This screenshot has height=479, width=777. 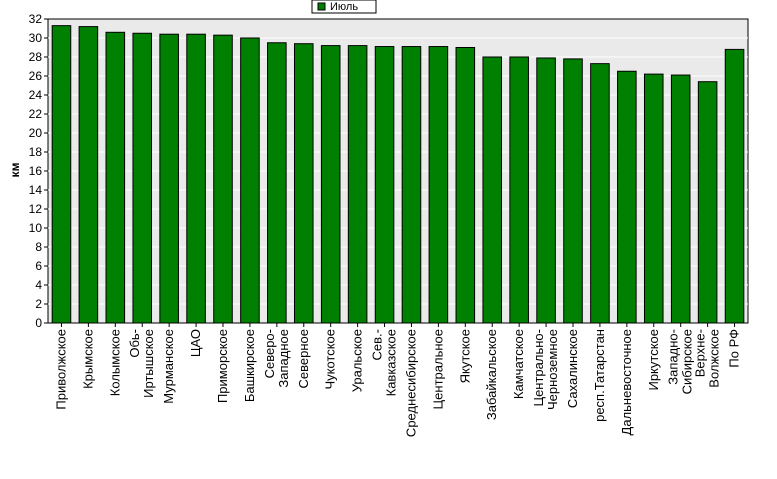 I want to click on x-tick-label: ЦАО, so click(x=195, y=343).